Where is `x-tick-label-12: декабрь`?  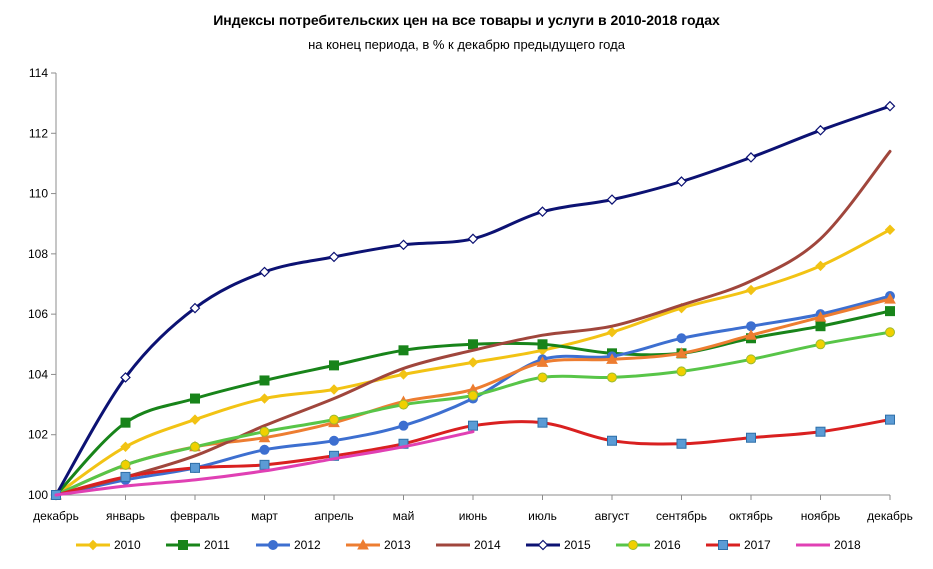
x-tick-label-12: декабрь is located at coordinates (890, 516).